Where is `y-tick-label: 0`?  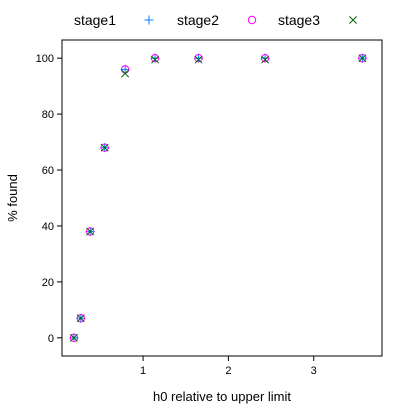 y-tick-label: 0 is located at coordinates (51, 339).